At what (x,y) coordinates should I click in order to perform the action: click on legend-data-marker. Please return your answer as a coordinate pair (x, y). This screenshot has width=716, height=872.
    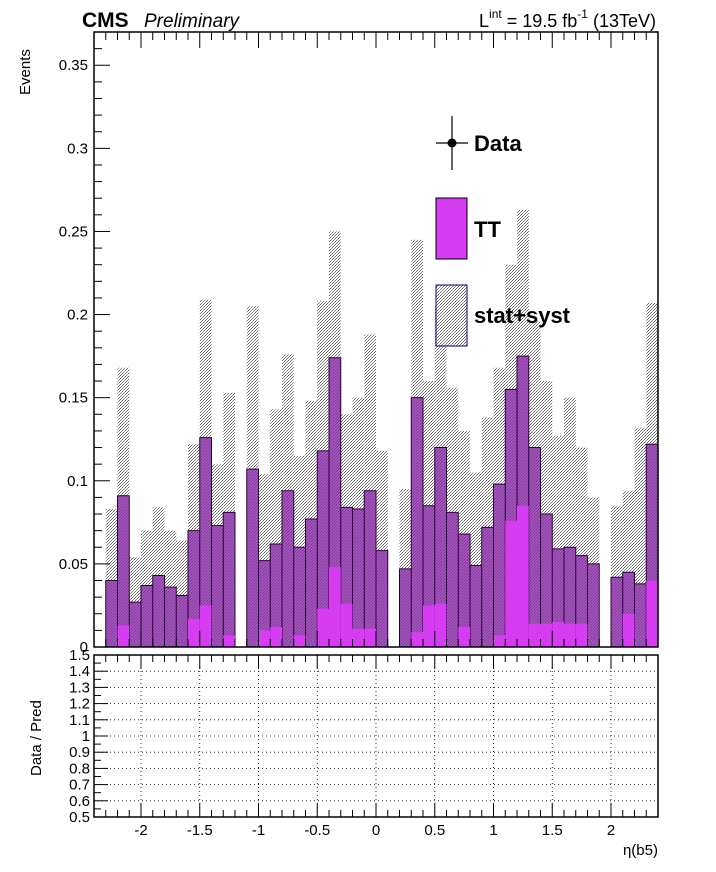
    Looking at the image, I should click on (452, 143).